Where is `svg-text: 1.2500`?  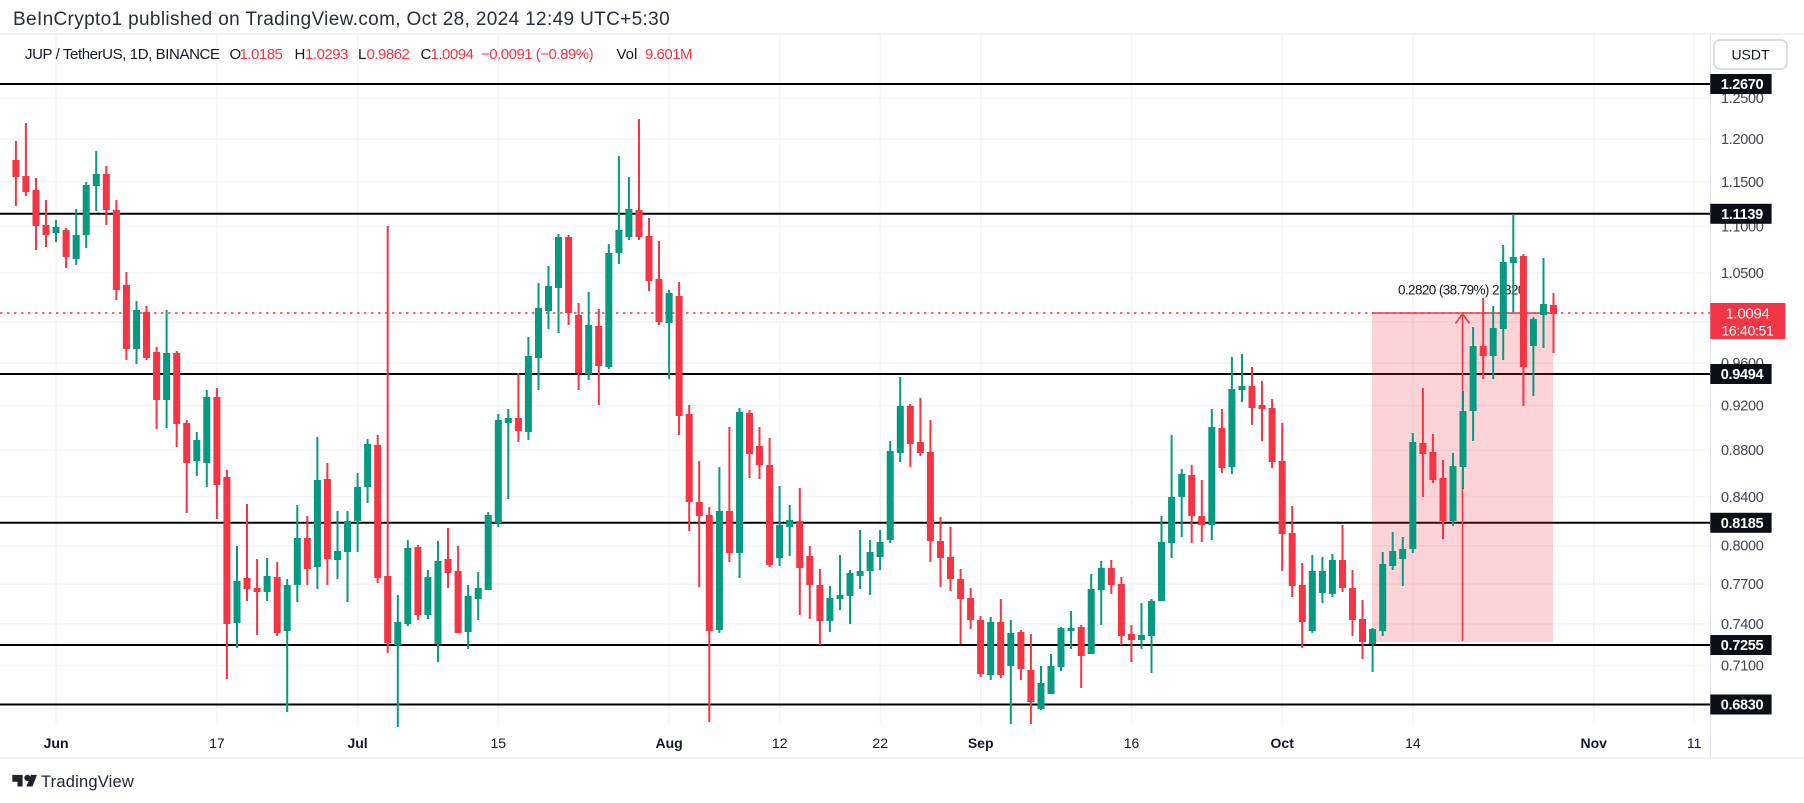
svg-text: 1.2500 is located at coordinates (1742, 99).